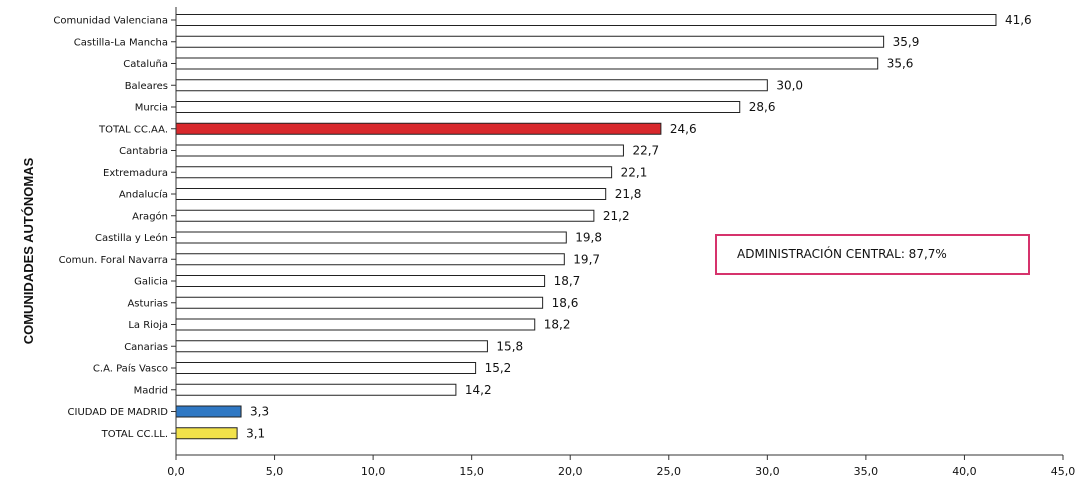 This screenshot has width=1078, height=481. I want to click on value-label: 15,8, so click(509, 346).